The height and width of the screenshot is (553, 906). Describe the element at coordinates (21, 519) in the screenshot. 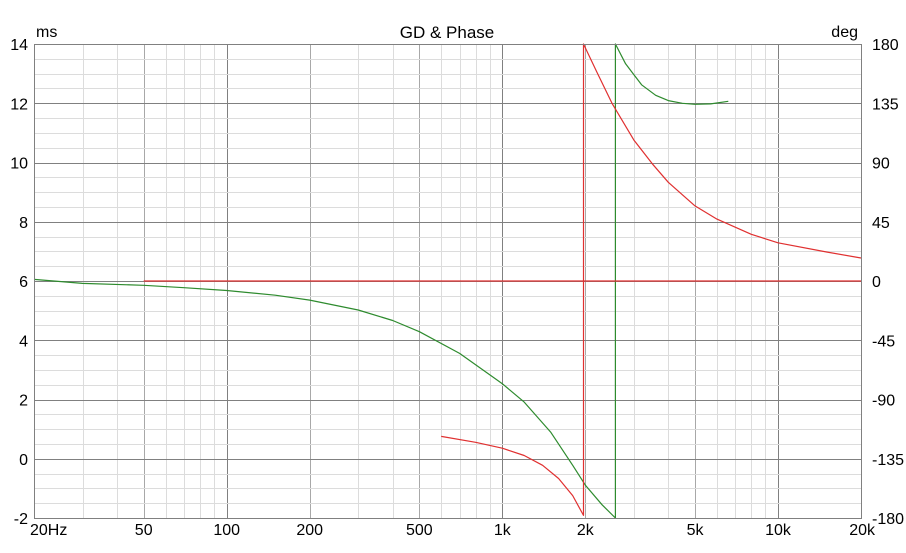

I see `y-left-tick-label: -2` at that location.